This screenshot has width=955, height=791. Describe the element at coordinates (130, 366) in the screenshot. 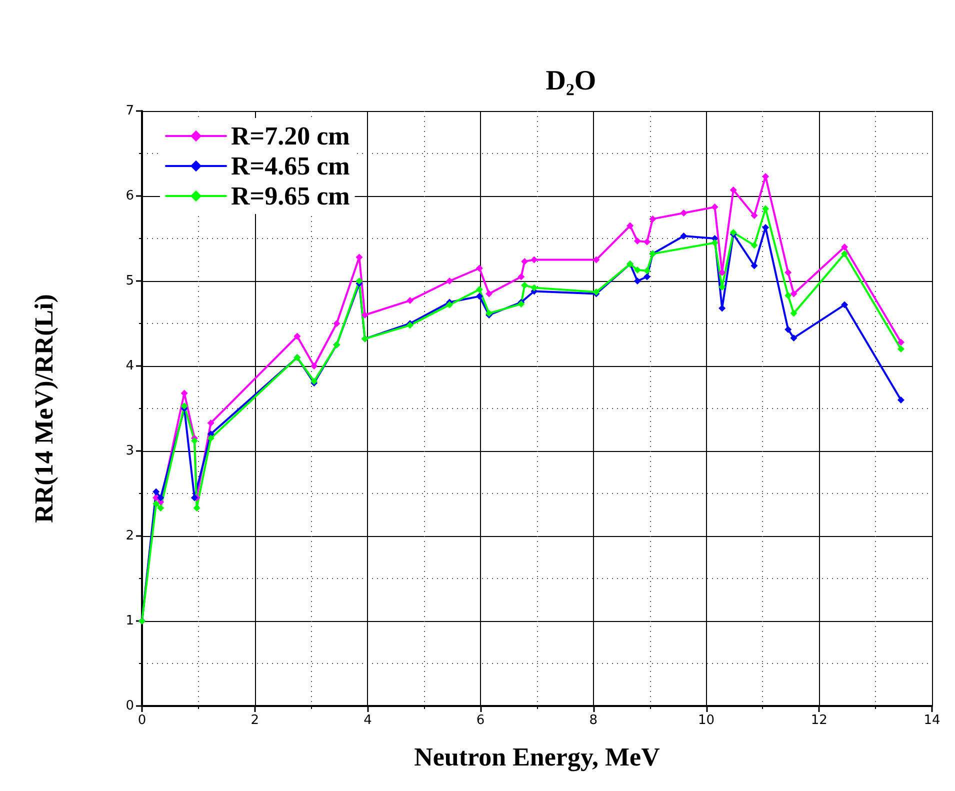

I see `y-tick-label: 4` at that location.